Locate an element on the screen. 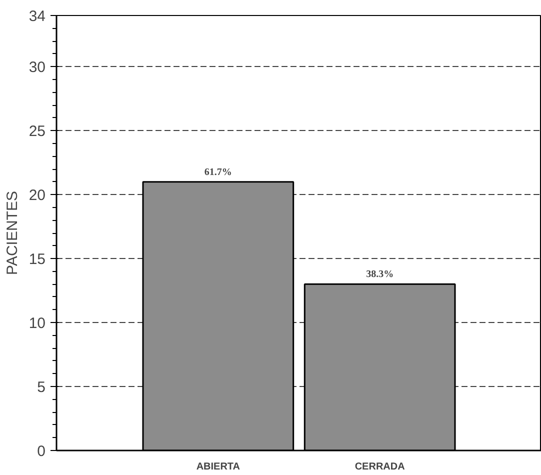 Image resolution: width=541 pixels, height=475 pixels. y-tick-label: 10 is located at coordinates (37, 323).